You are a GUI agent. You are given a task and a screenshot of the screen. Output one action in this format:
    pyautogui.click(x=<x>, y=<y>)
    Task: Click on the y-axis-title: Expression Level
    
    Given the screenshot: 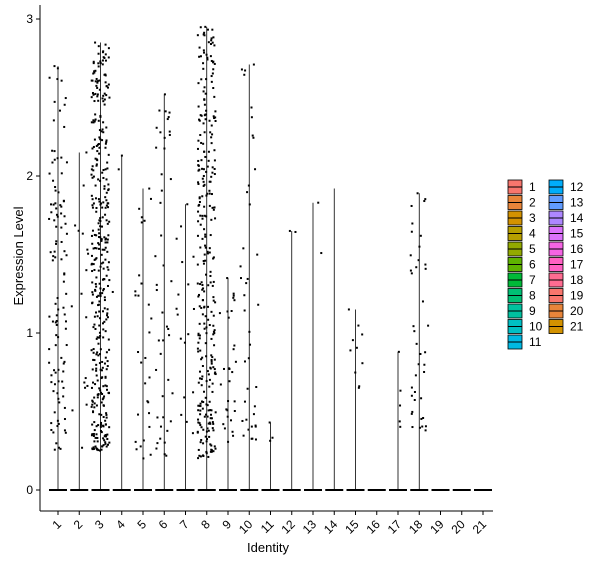 What is the action you would take?
    pyautogui.click(x=18, y=255)
    